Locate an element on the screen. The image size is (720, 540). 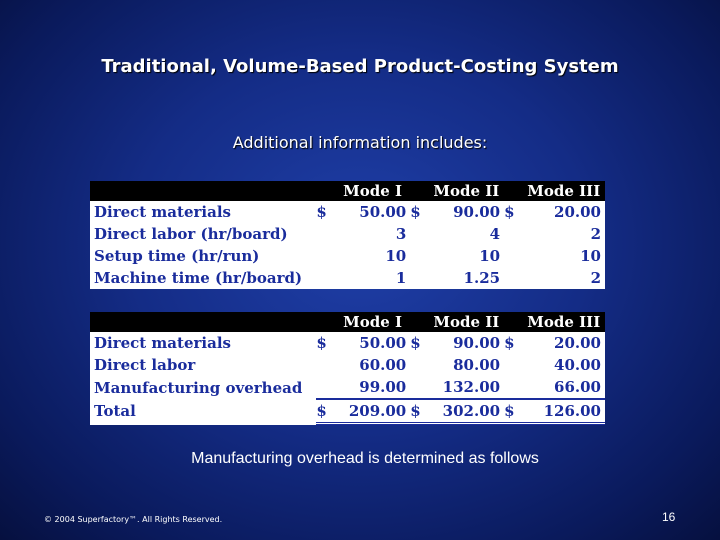
table-row: Direct labor 60.00 80.00 40.00 is located at coordinates (347, 365).